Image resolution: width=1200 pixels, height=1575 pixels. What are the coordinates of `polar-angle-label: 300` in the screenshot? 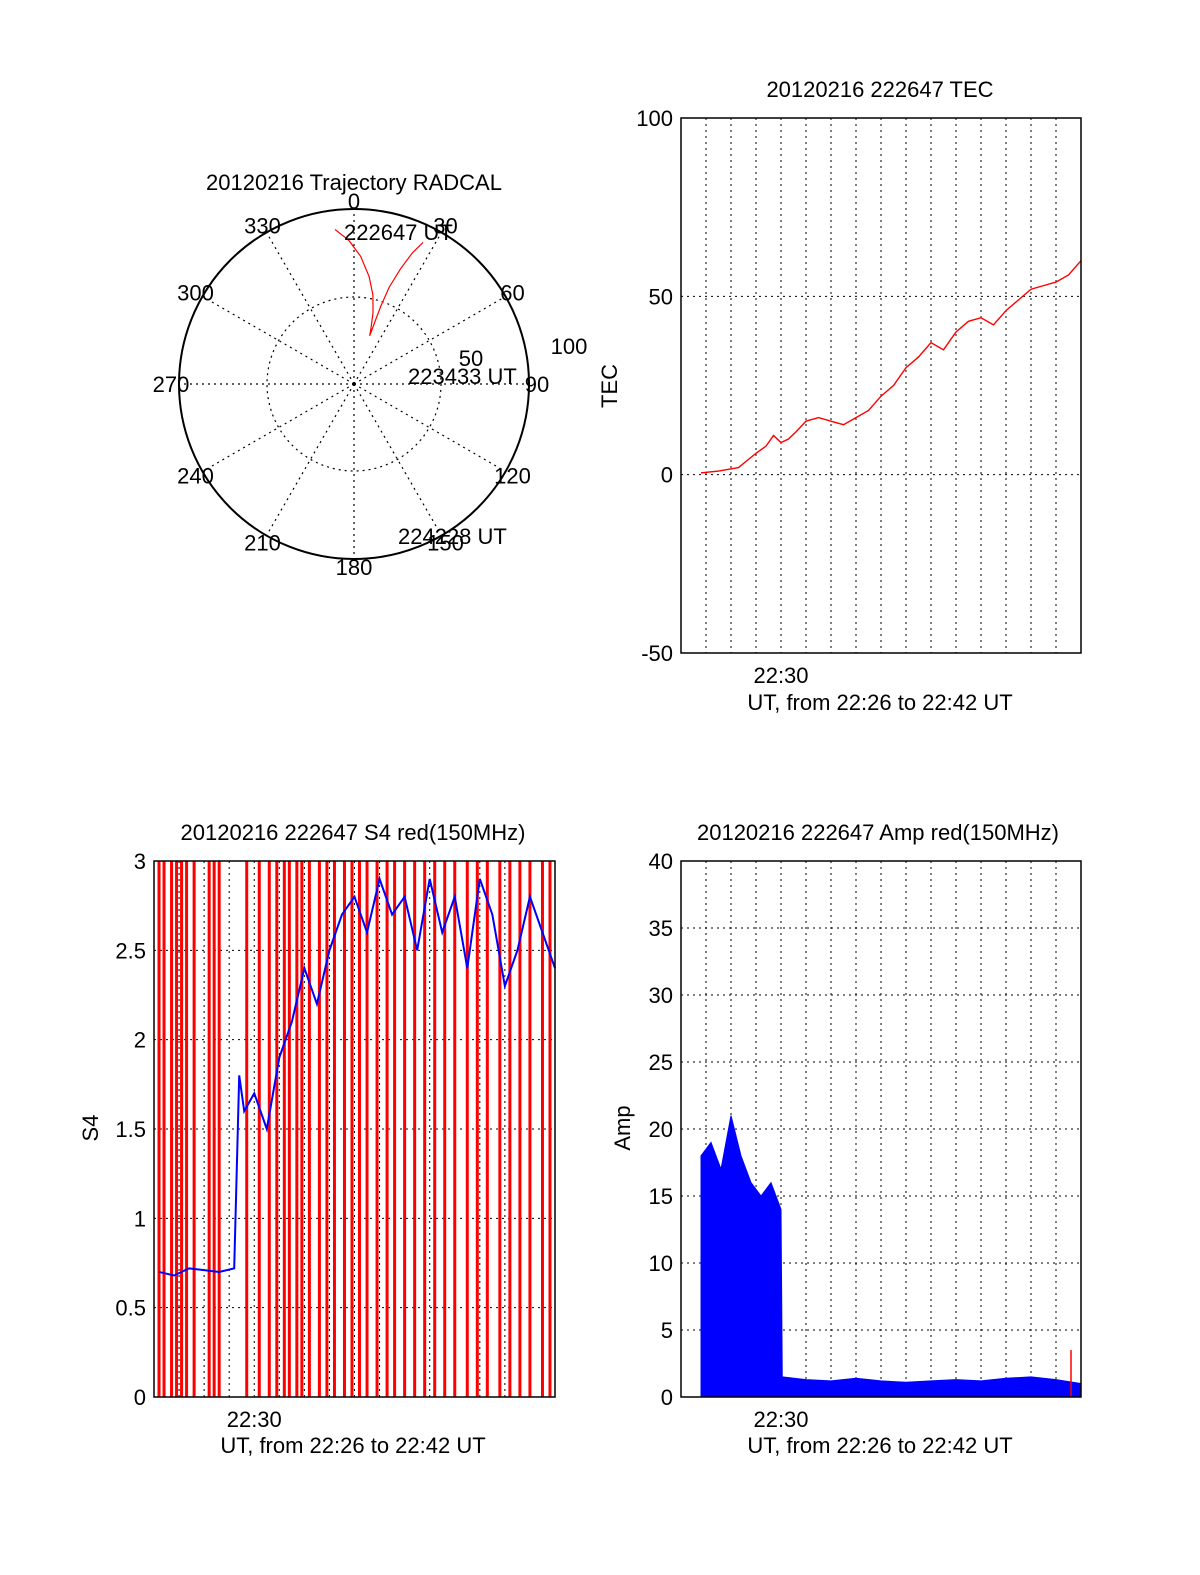 It's located at (195, 293).